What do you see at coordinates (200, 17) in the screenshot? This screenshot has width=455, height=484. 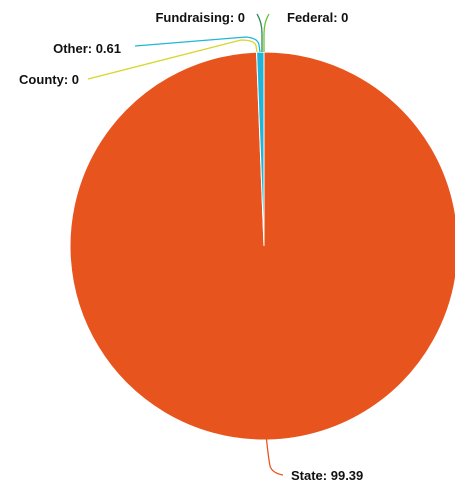 I see `slice-label-fundraising: Fundraising: 0` at bounding box center [200, 17].